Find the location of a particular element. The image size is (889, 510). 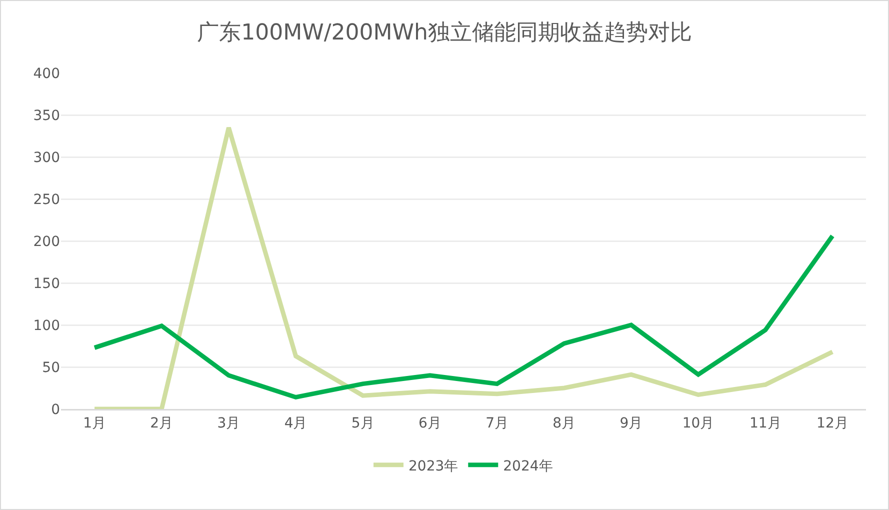

y-tick-label: 350 is located at coordinates (46, 116).